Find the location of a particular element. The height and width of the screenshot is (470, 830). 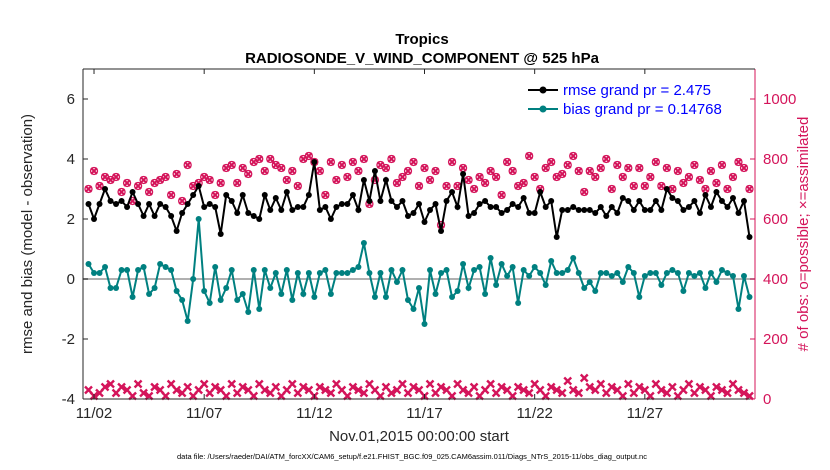

y-tick-label: 0 is located at coordinates (71, 279).